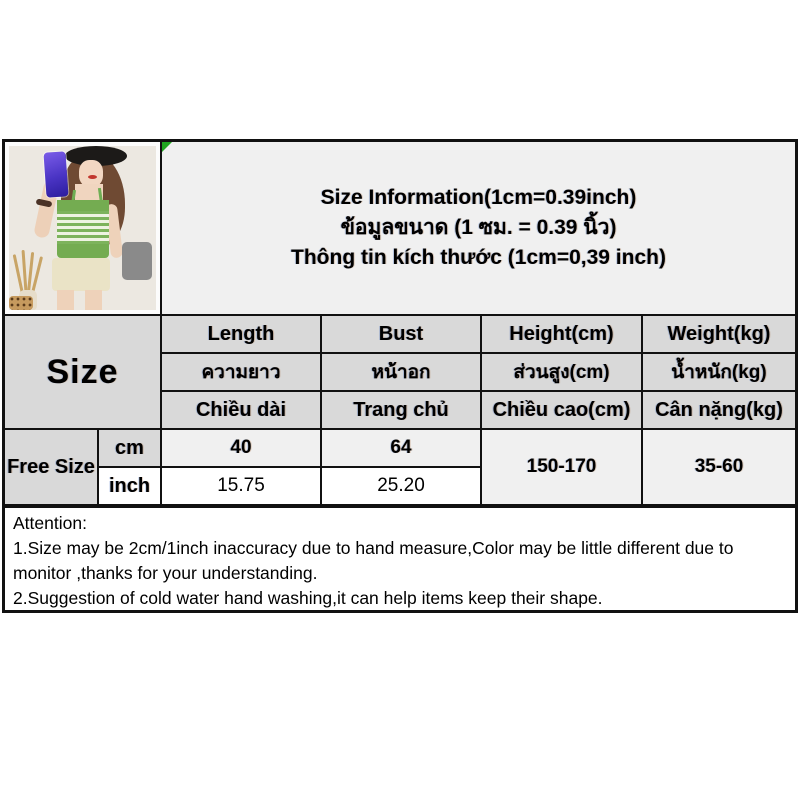 This screenshot has height=800, width=800. I want to click on attention-heading: Attention:, so click(50, 523).